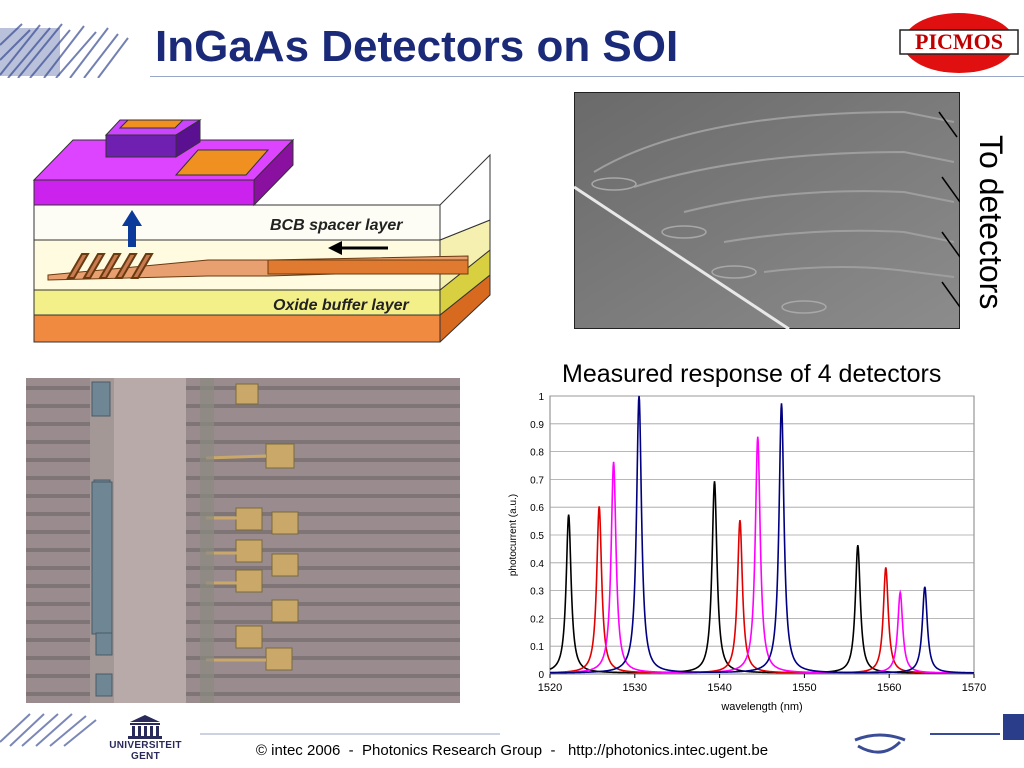  Describe the element at coordinates (537, 647) in the screenshot. I see `y-tick-label: 0.1` at that location.